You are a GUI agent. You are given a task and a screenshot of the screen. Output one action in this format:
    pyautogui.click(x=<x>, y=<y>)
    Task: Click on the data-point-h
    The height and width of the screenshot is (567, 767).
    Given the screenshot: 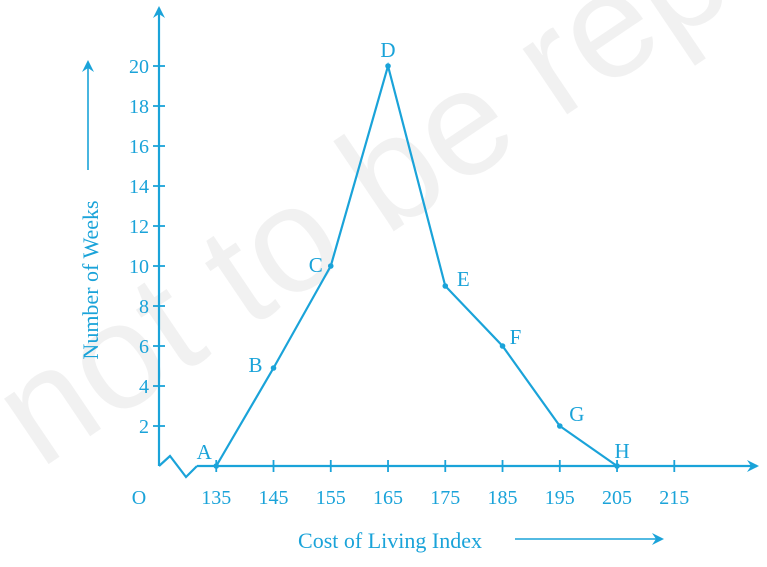 What is the action you would take?
    pyautogui.click(x=617, y=466)
    